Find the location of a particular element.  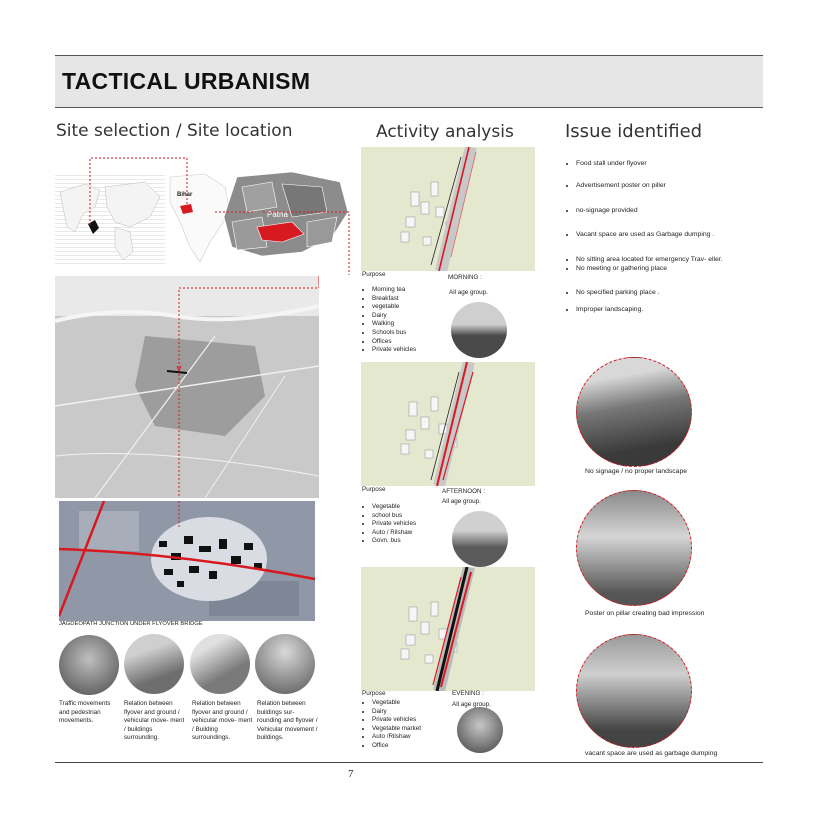

afternoon-diagram-graphic is located at coordinates (437, 424).